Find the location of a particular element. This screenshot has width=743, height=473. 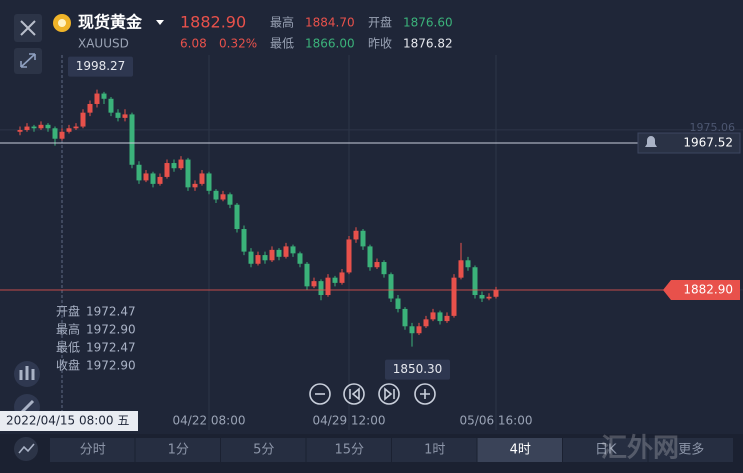

timeframe-tab-label: 1时 is located at coordinates (434, 450).